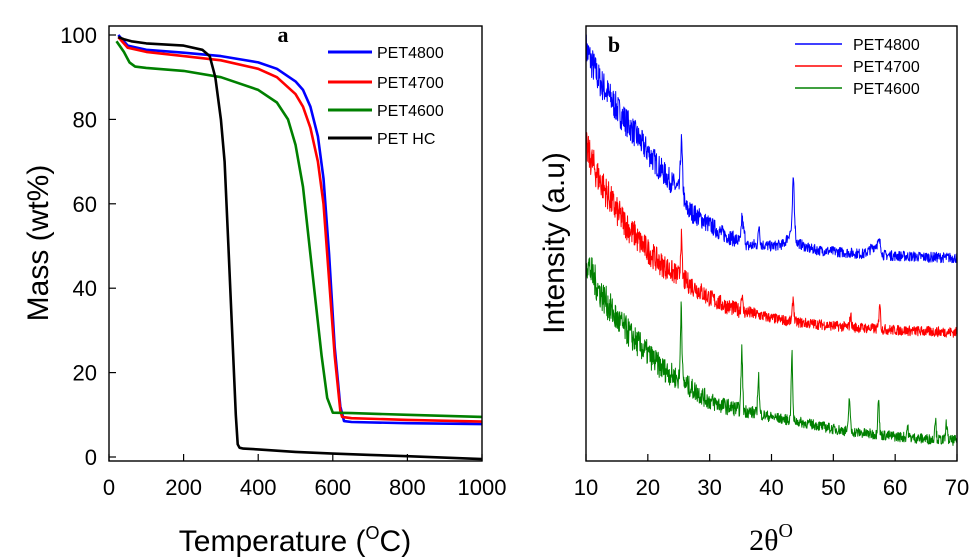  Describe the element at coordinates (91, 457) in the screenshot. I see `tga-y-tick-label: 0` at that location.